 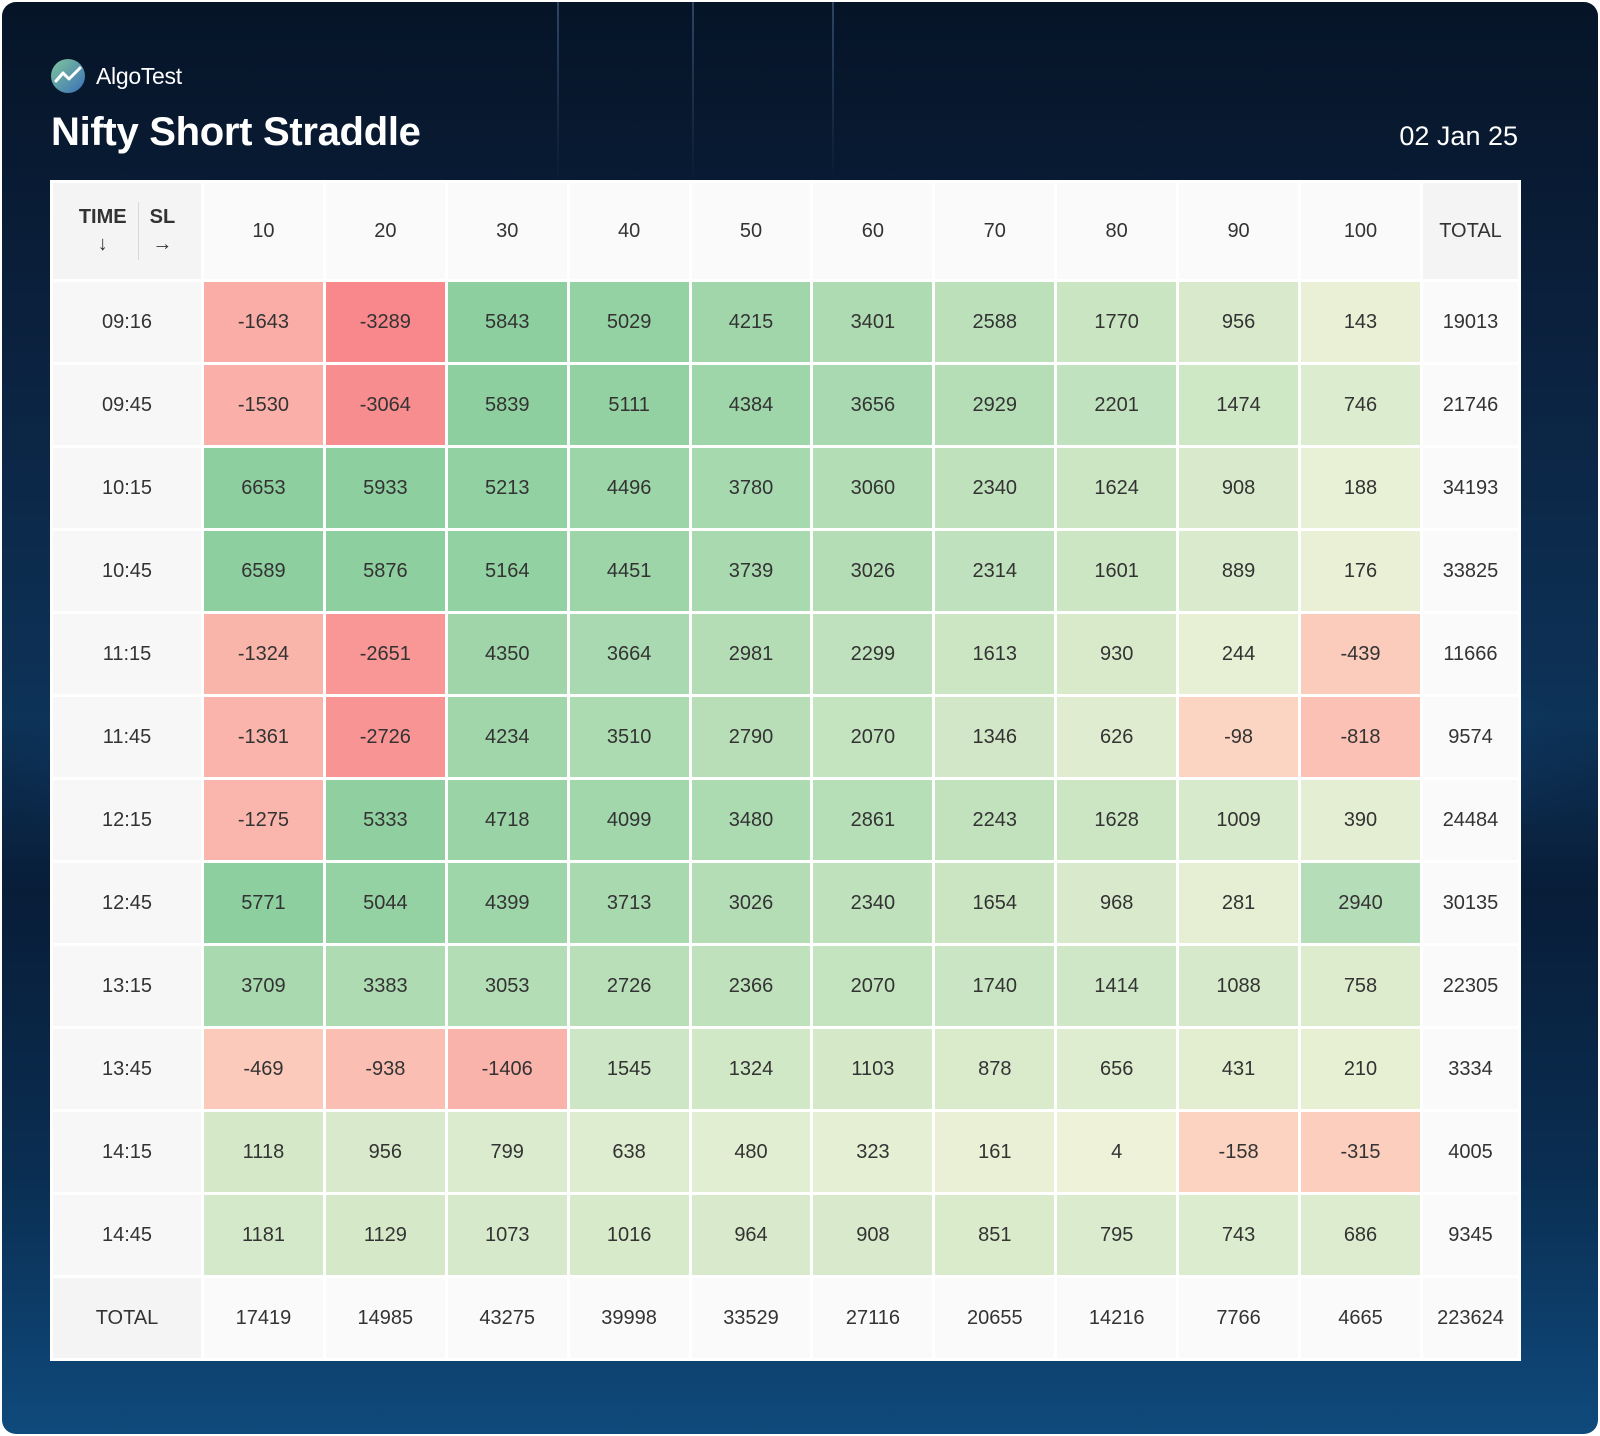 I want to click on pnl-cell: 908, so click(x=1239, y=488).